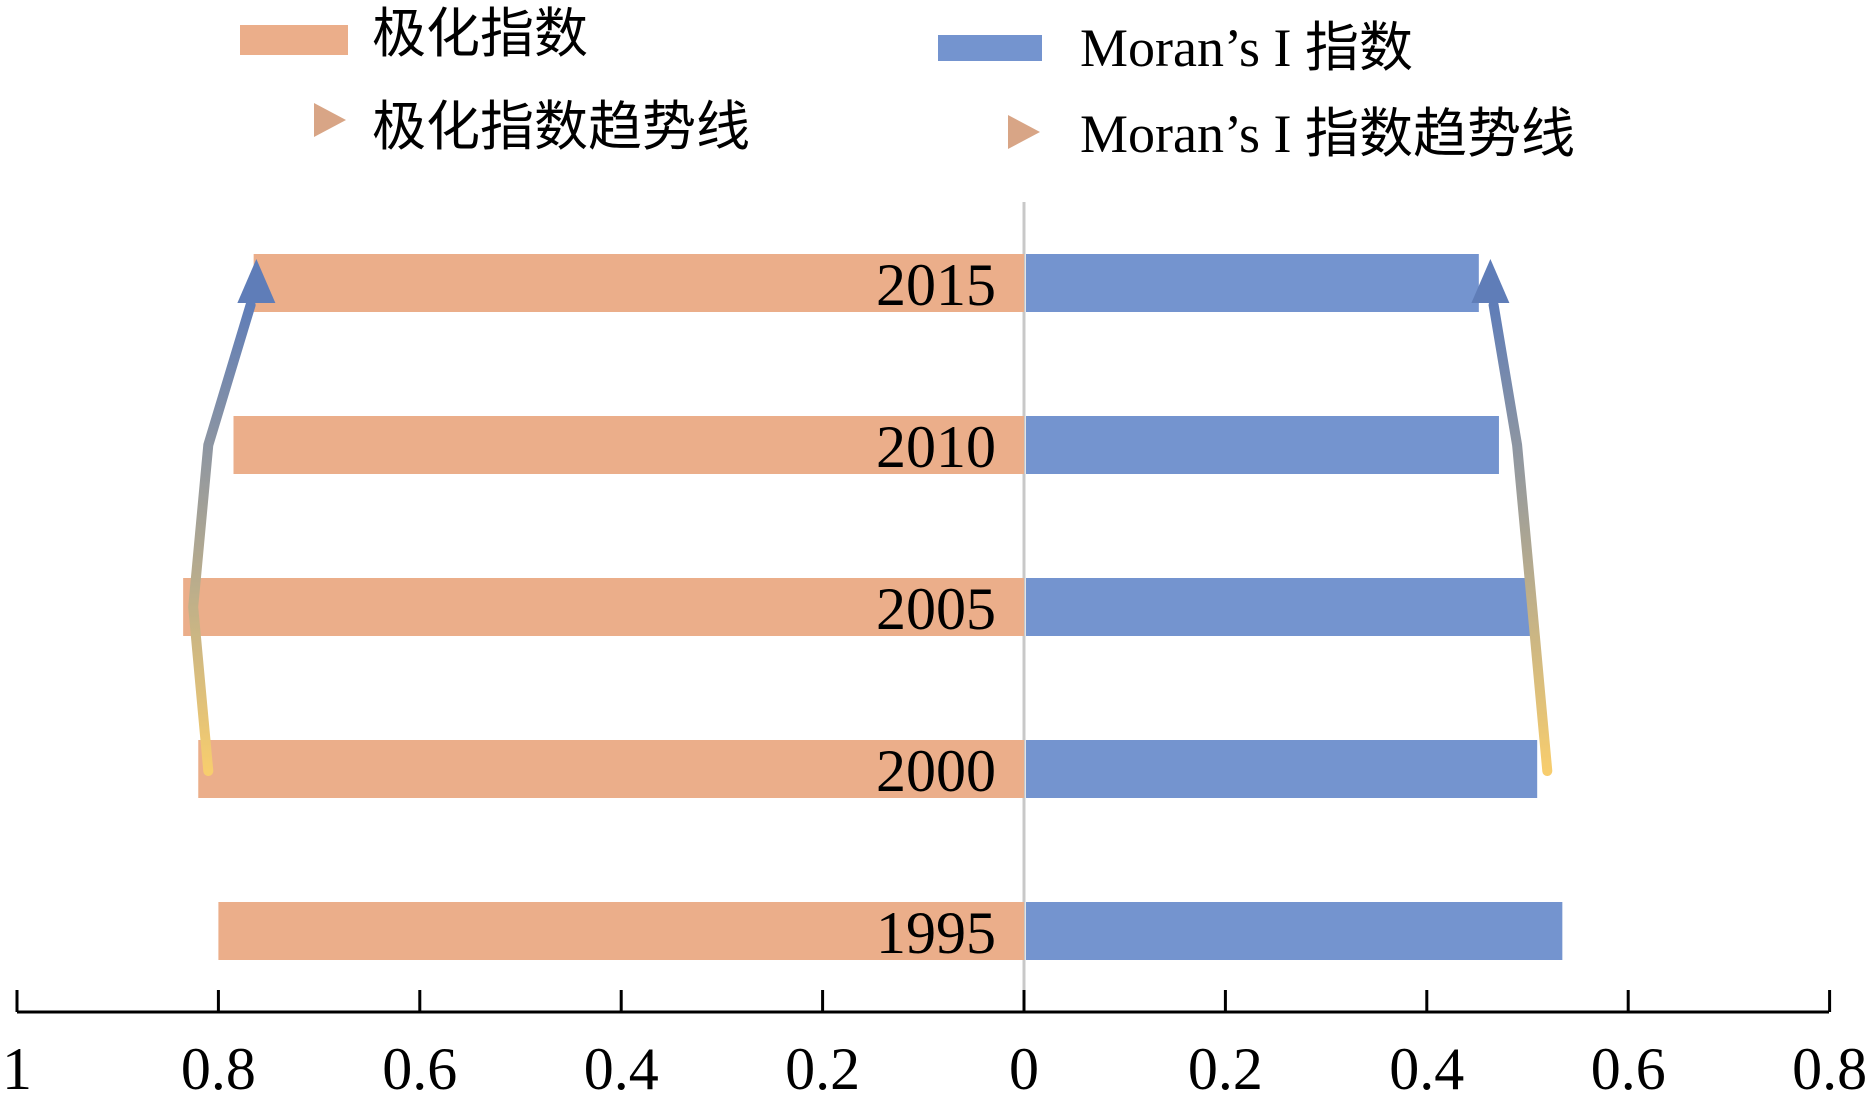 The width and height of the screenshot is (1871, 1094). I want to click on trend-line-right, so click(1520, 538).